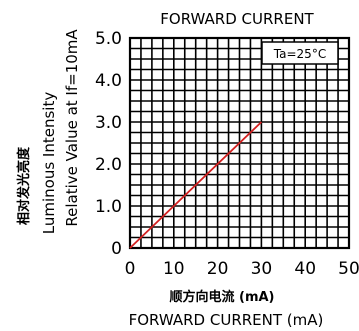 The image size is (359, 331). I want to click on series-line, so click(196, 185).